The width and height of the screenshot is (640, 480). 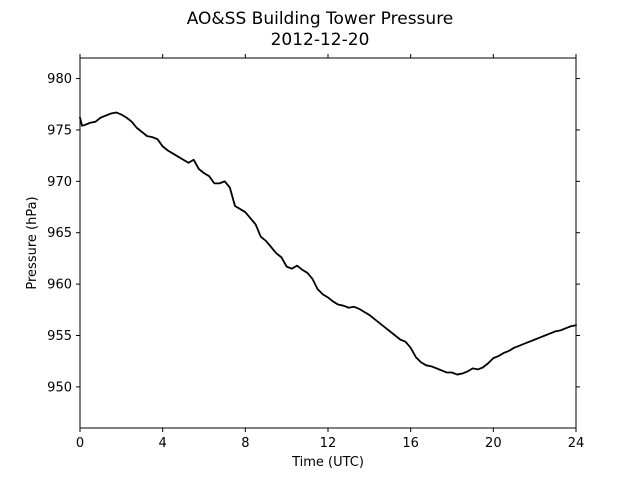 What do you see at coordinates (410, 443) in the screenshot?
I see `x-tick-label: 16` at bounding box center [410, 443].